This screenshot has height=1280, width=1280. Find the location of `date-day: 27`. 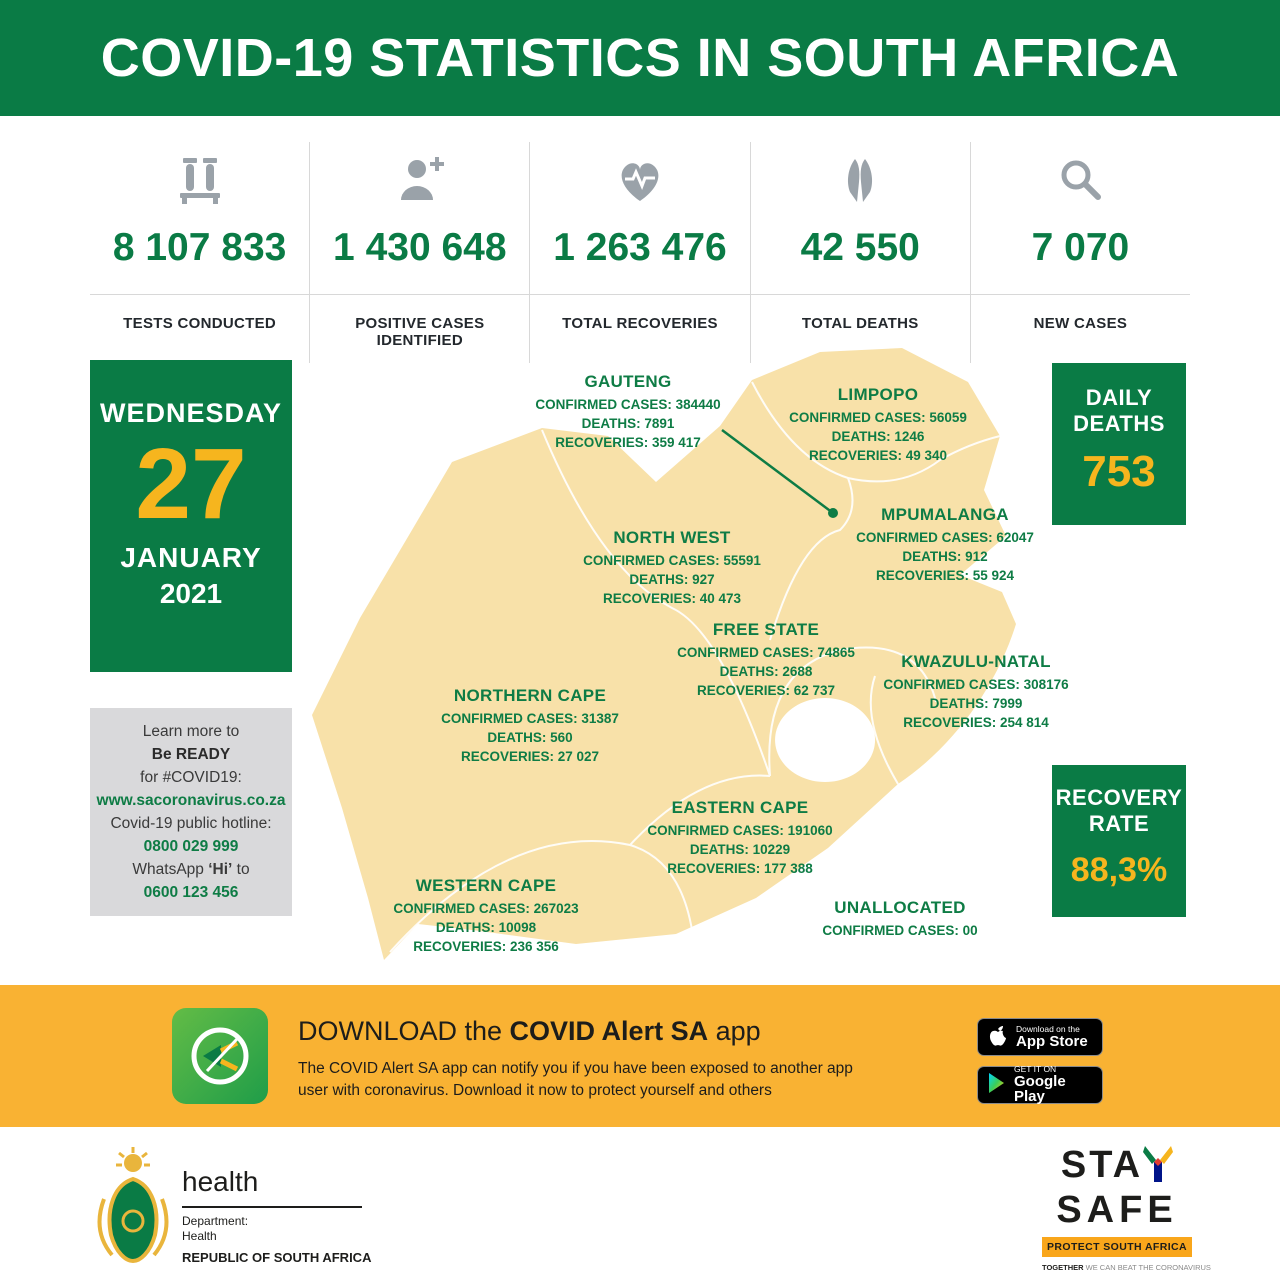

date-day: 27 is located at coordinates (191, 484).